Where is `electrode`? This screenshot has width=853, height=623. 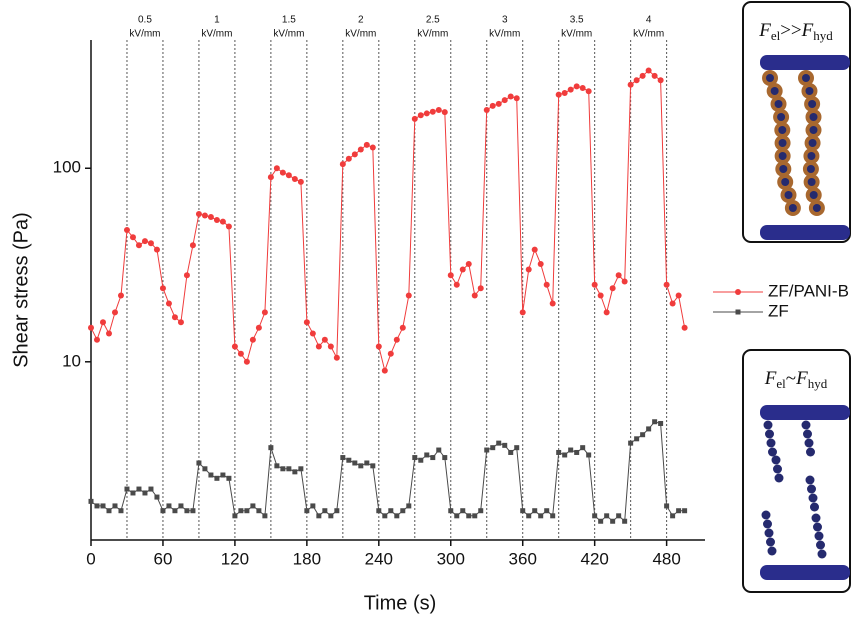
electrode is located at coordinates (805, 232).